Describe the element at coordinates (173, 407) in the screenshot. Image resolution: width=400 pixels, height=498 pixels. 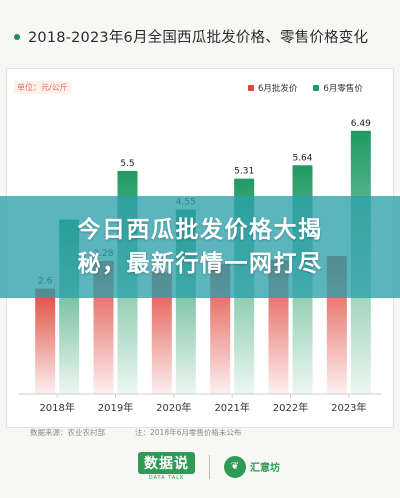
I see `x-tick-label-2: 2020年` at that location.